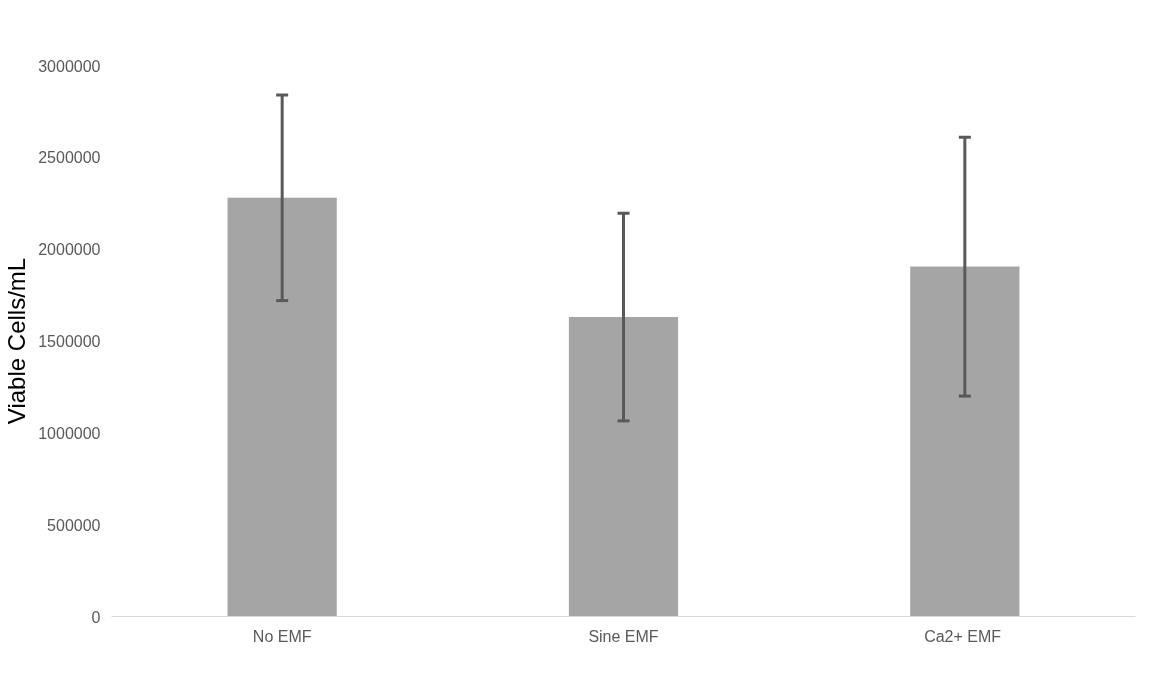 This screenshot has height=678, width=1163. I want to click on y-tick-label: 0, so click(96, 617).